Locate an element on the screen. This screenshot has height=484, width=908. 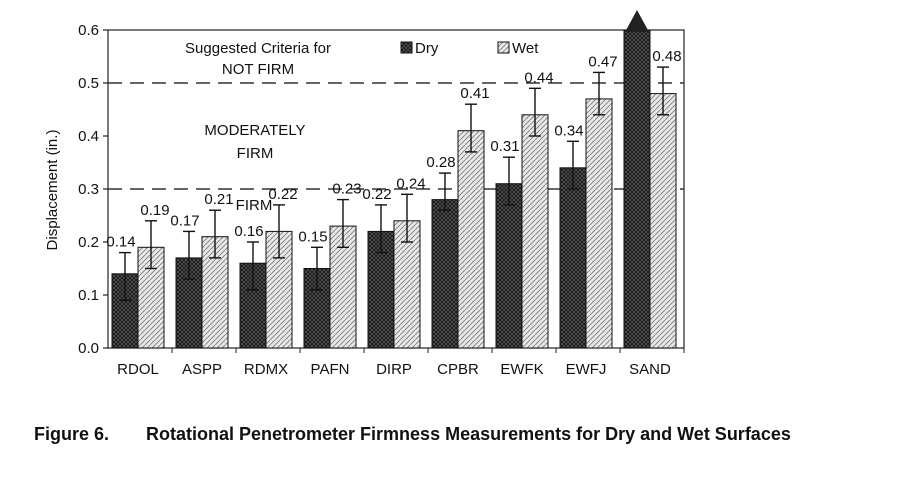
data-label-wet: 0.44 is located at coordinates (538, 77).